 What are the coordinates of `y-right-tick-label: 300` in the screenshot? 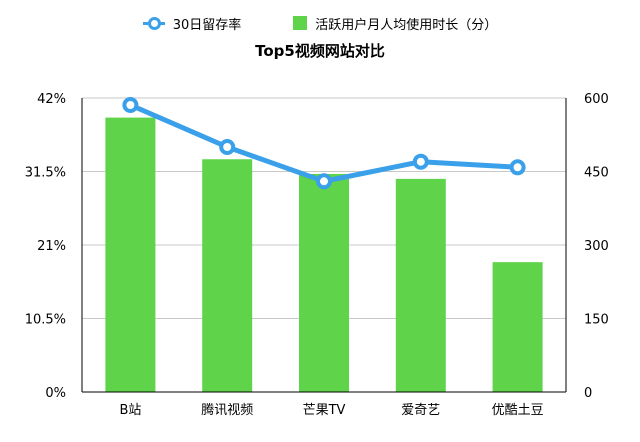 It's located at (596, 246).